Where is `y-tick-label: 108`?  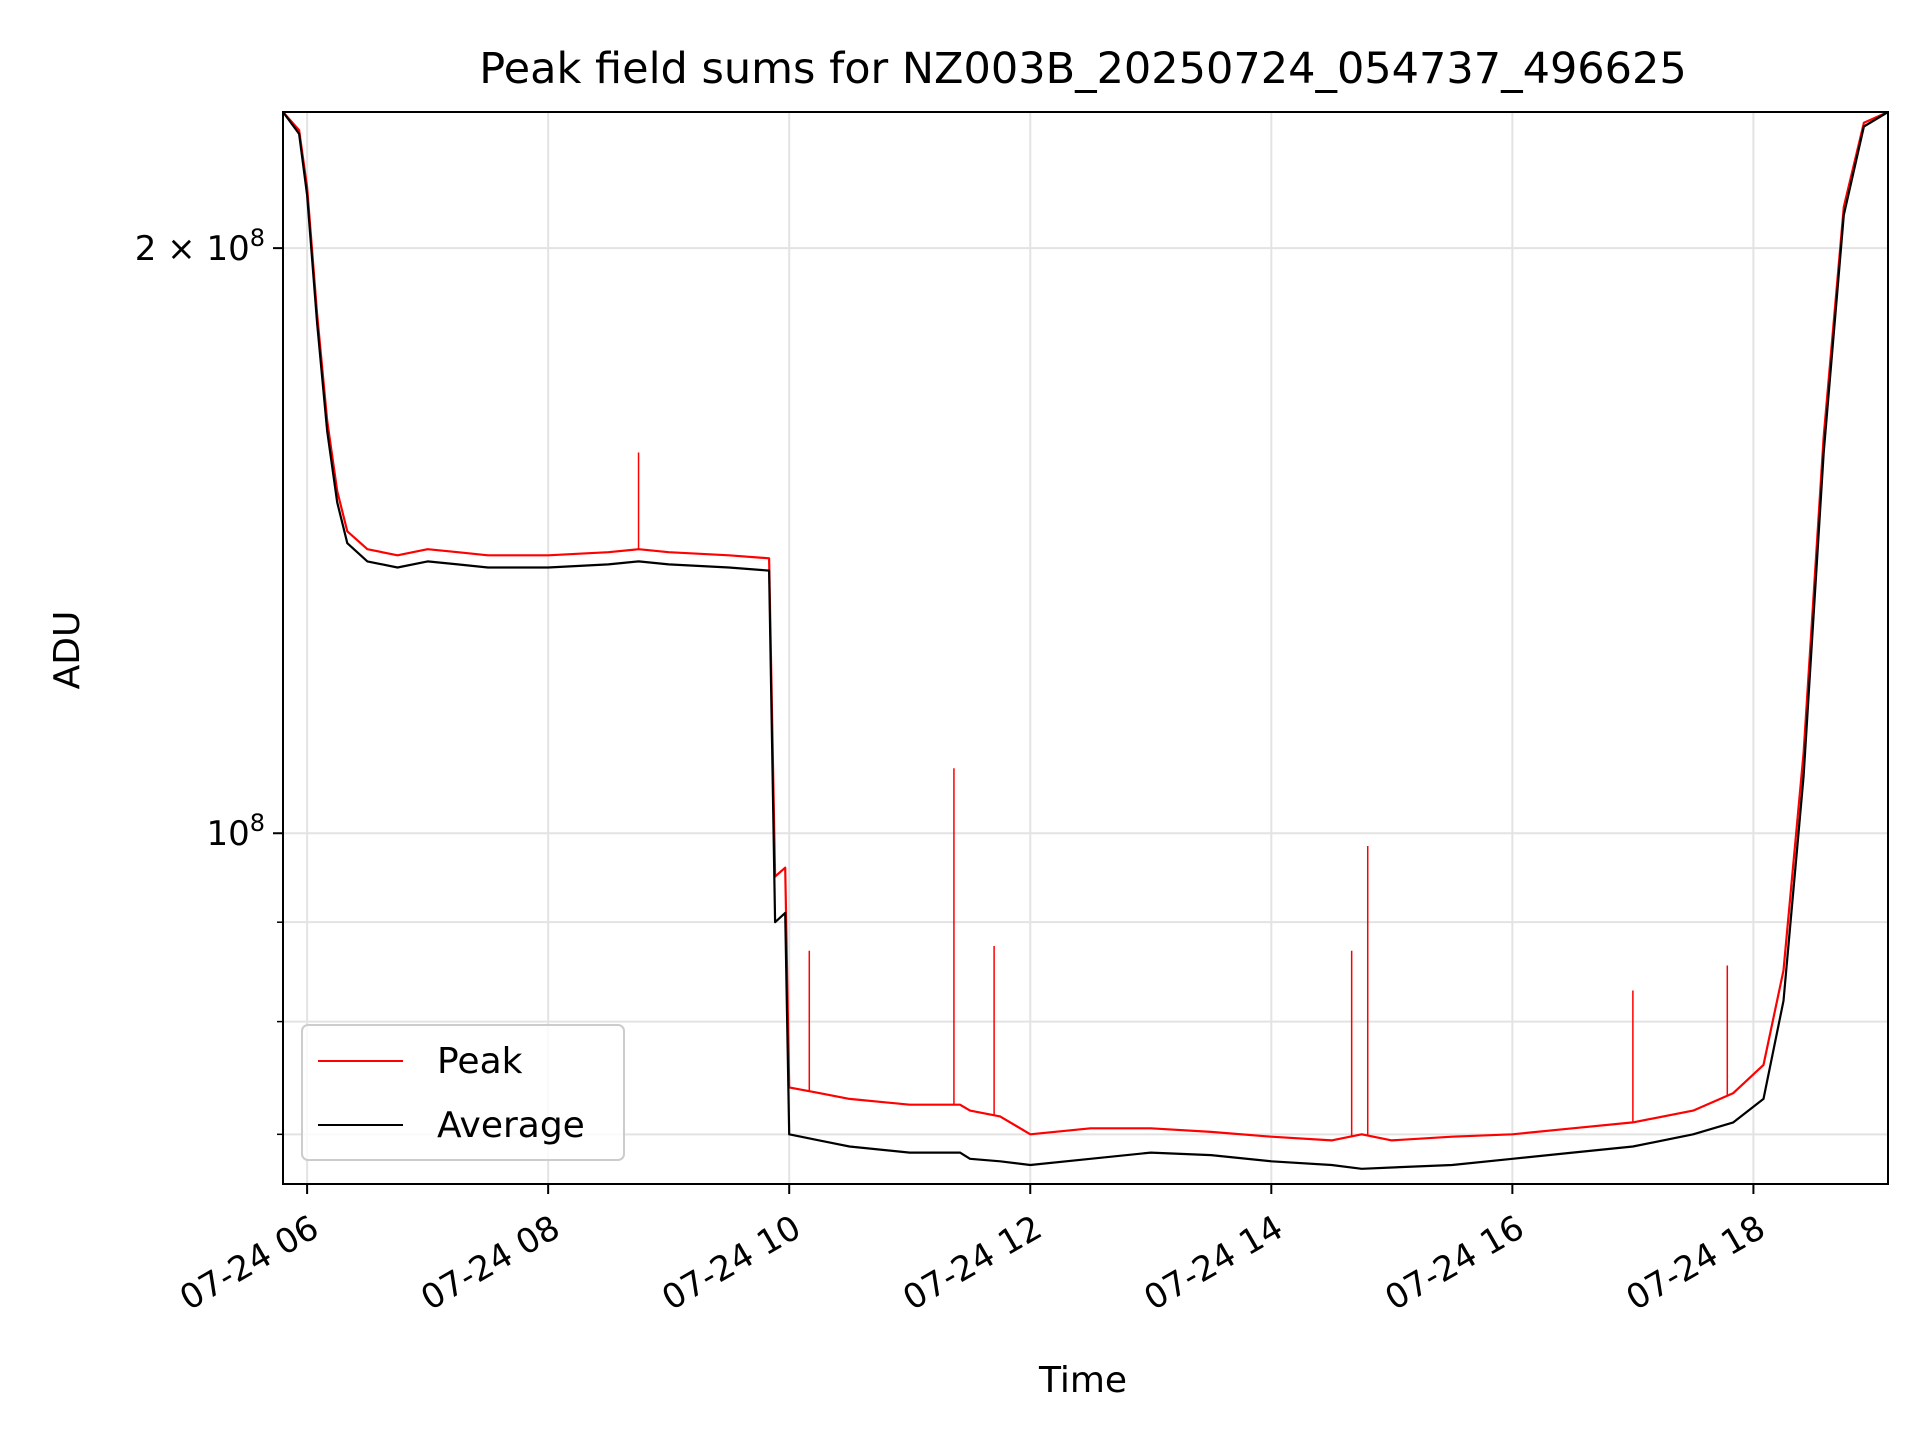
y-tick-label: 108 is located at coordinates (235, 831).